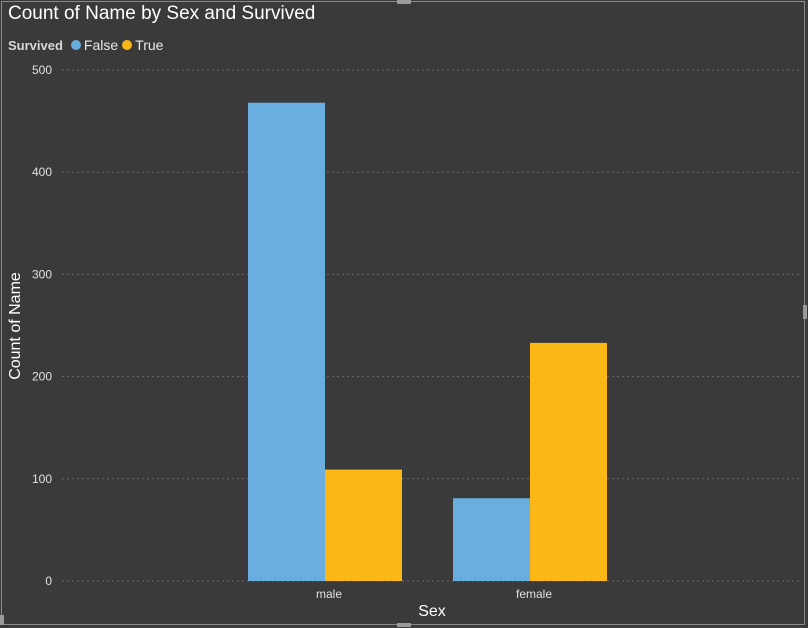  I want to click on y-tick-label: 300, so click(42, 274).